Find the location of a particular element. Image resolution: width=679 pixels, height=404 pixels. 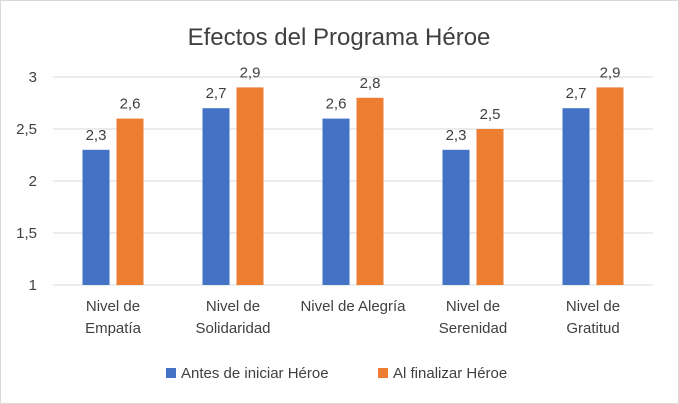

y-tick-label: 3 is located at coordinates (33, 77).